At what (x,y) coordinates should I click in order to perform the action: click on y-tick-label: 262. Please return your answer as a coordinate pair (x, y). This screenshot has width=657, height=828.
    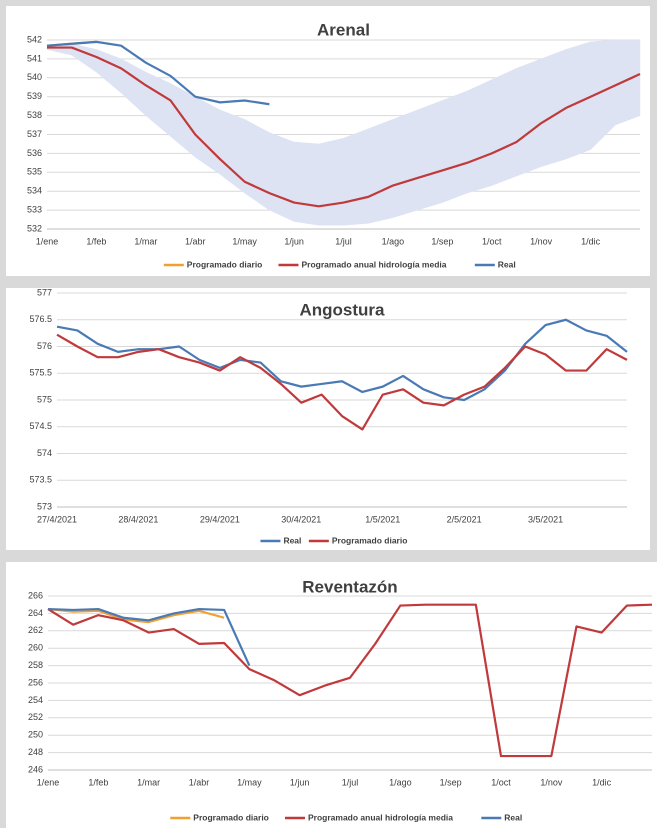
    Looking at the image, I should click on (35, 630).